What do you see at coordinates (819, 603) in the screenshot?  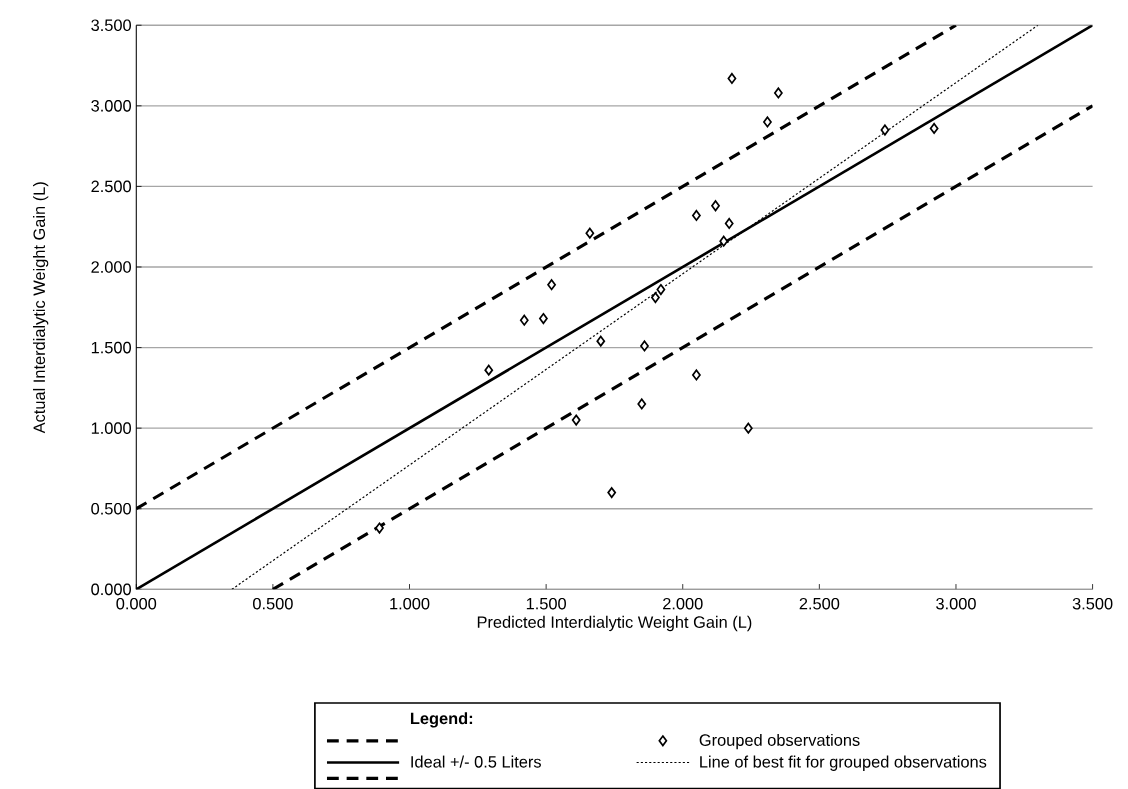 I see `x-tick-label: 2.500` at bounding box center [819, 603].